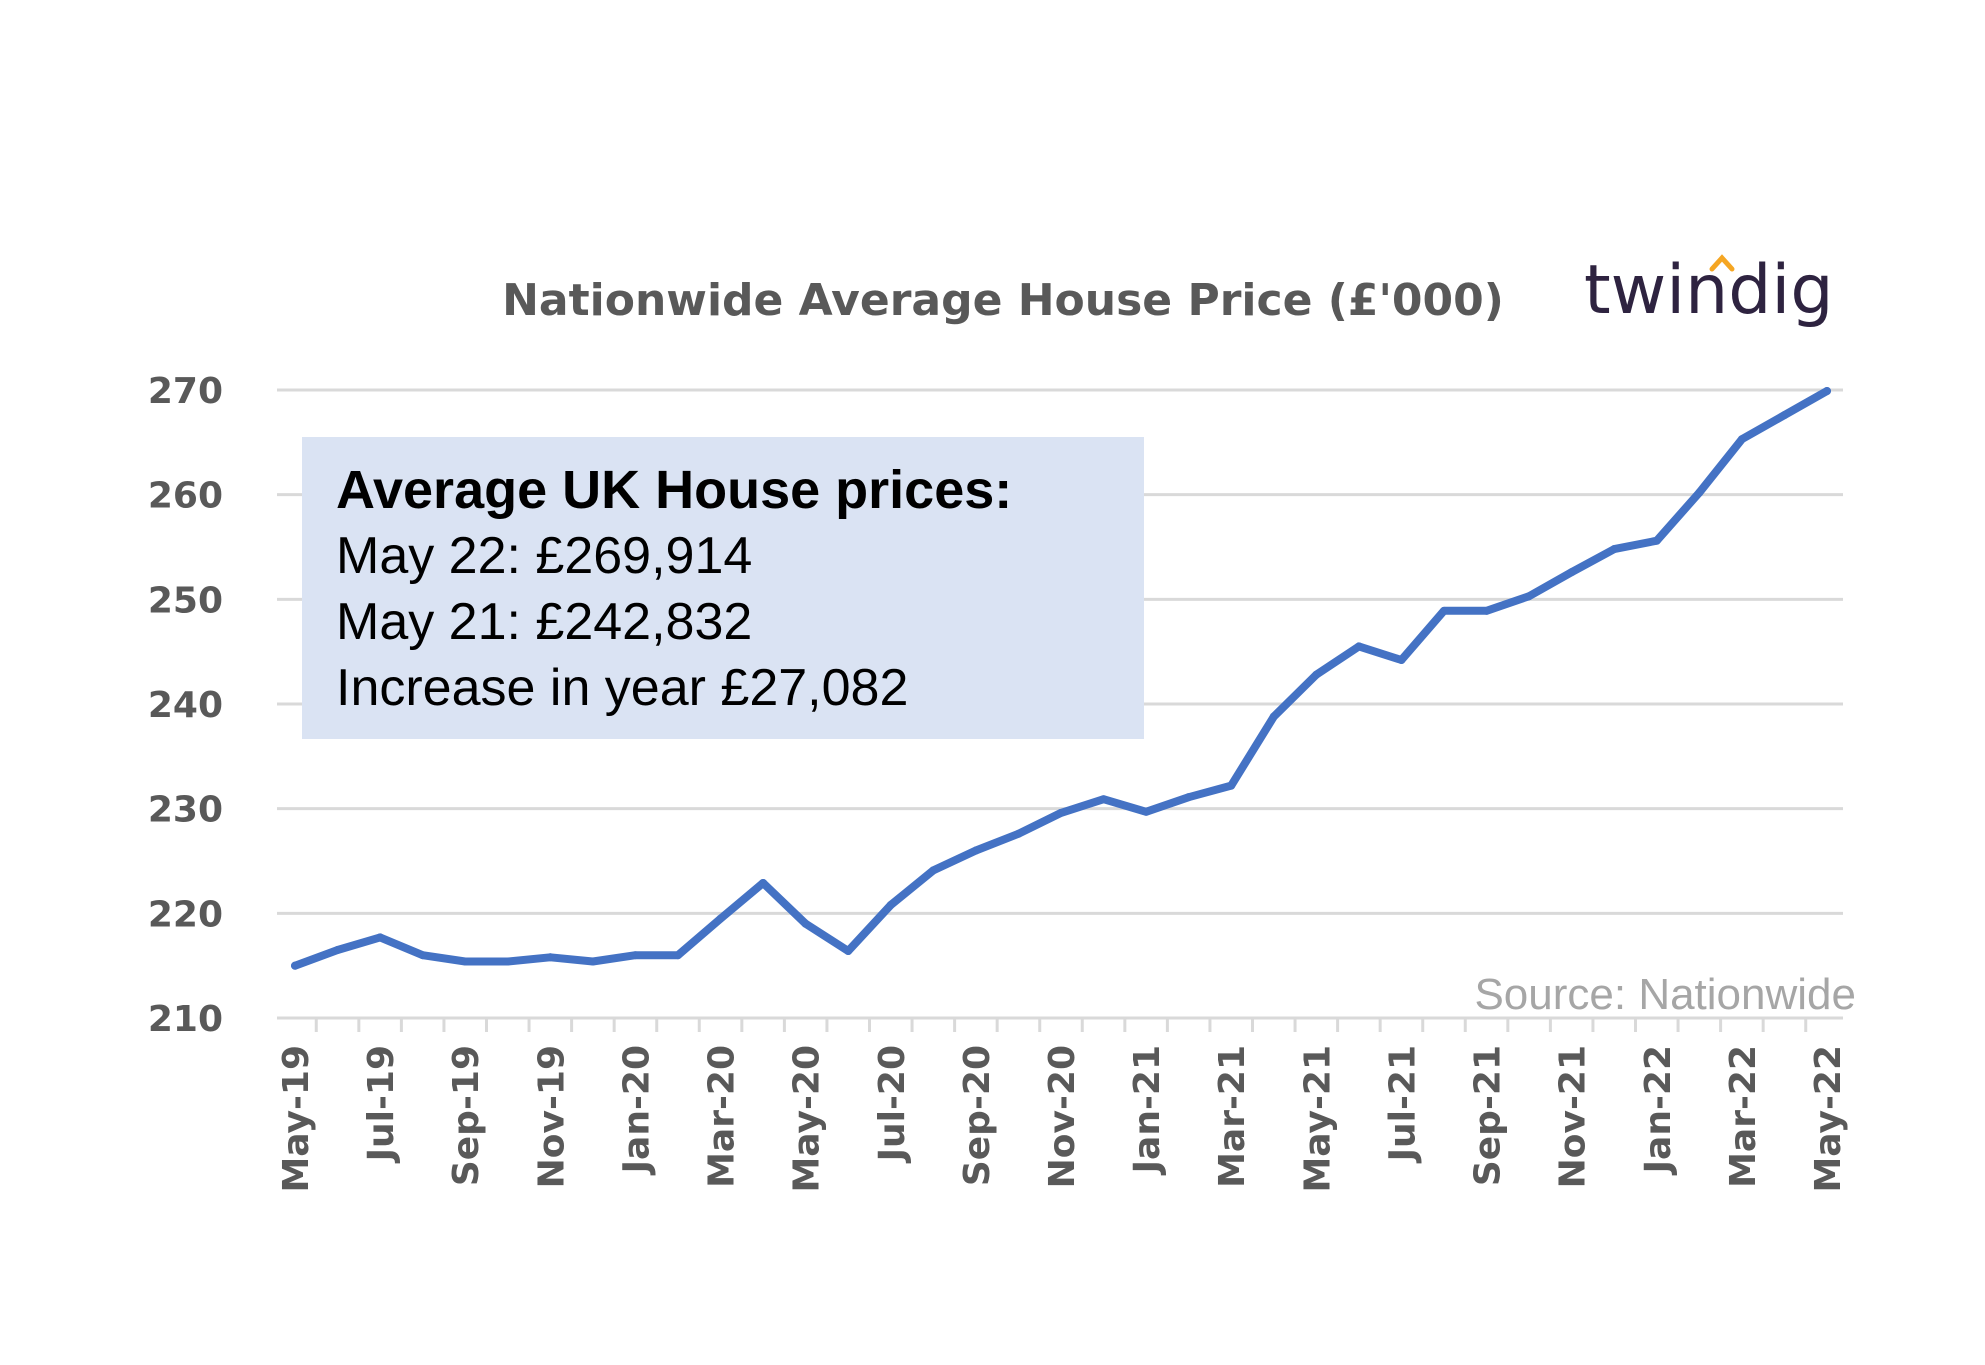  What do you see at coordinates (1658, 1110) in the screenshot?
I see `x-tick-label: Jan-22` at bounding box center [1658, 1110].